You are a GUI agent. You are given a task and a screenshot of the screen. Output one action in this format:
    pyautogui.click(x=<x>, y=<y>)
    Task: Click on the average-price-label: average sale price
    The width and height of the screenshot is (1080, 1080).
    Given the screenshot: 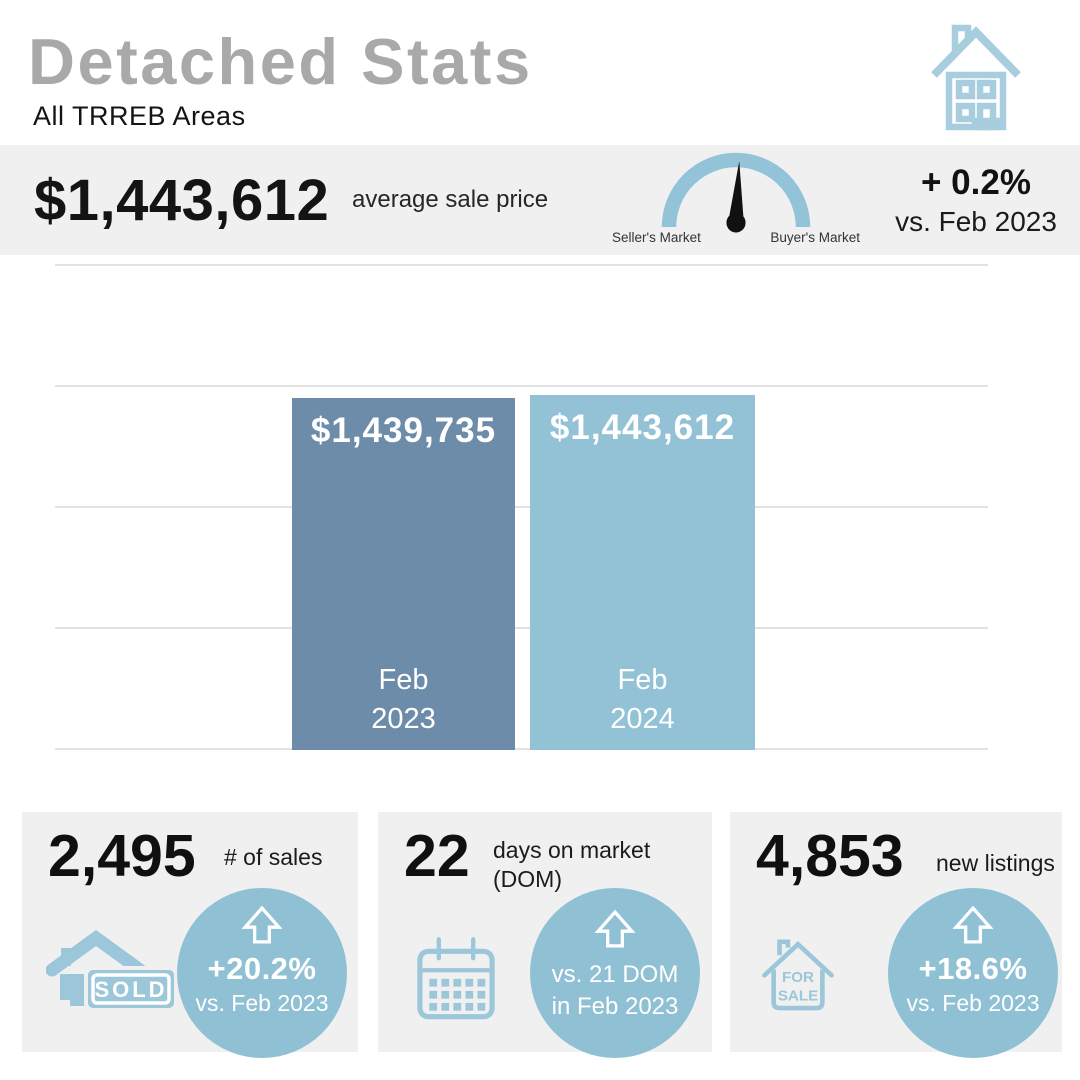 What is the action you would take?
    pyautogui.click(x=450, y=199)
    